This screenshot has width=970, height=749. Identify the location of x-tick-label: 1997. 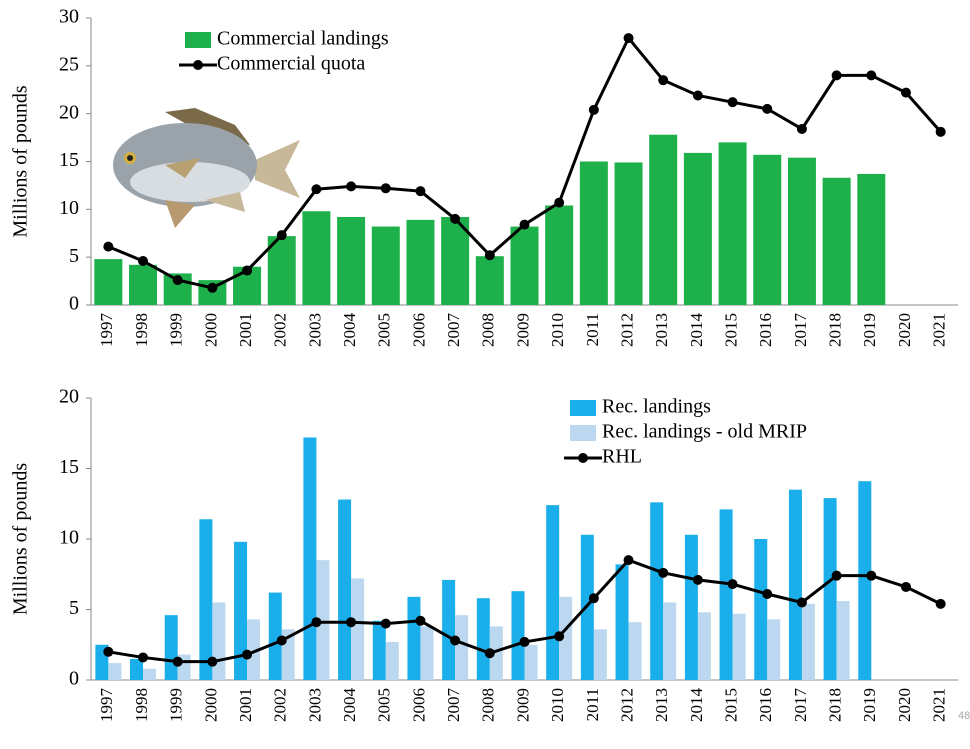
(106, 330).